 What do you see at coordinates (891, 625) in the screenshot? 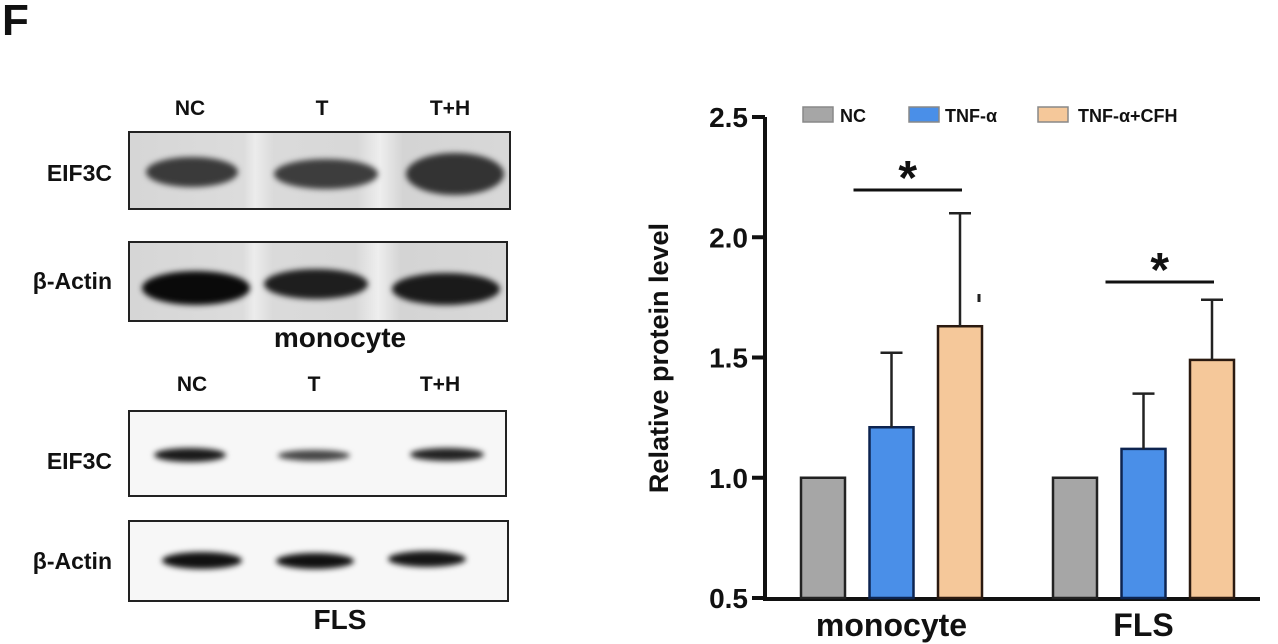
I see `x-tick-label: monocyte` at bounding box center [891, 625].